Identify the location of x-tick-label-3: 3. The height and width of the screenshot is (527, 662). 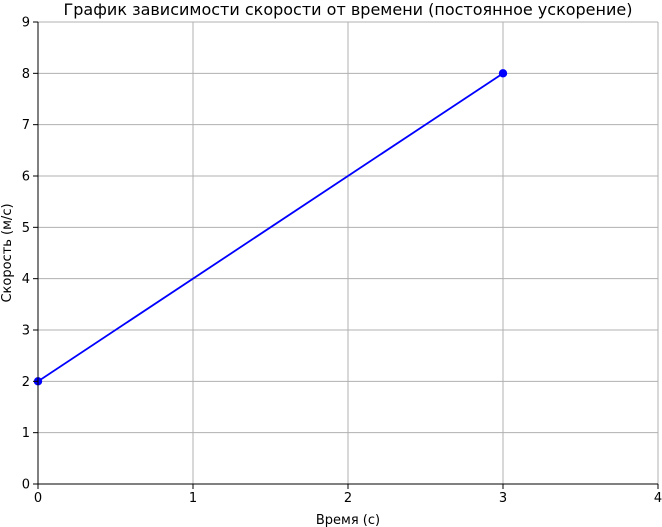
(503, 498).